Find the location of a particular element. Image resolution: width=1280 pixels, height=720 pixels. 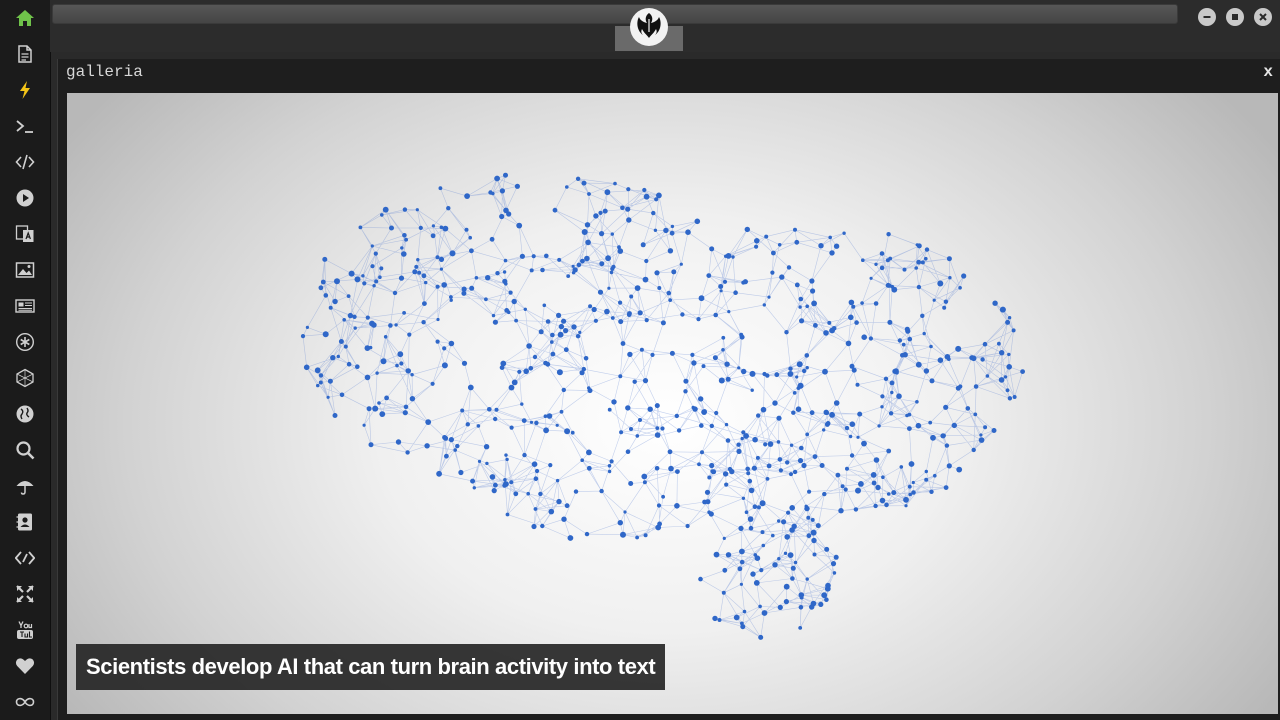

sidebar-item-lightning is located at coordinates (25, 90).